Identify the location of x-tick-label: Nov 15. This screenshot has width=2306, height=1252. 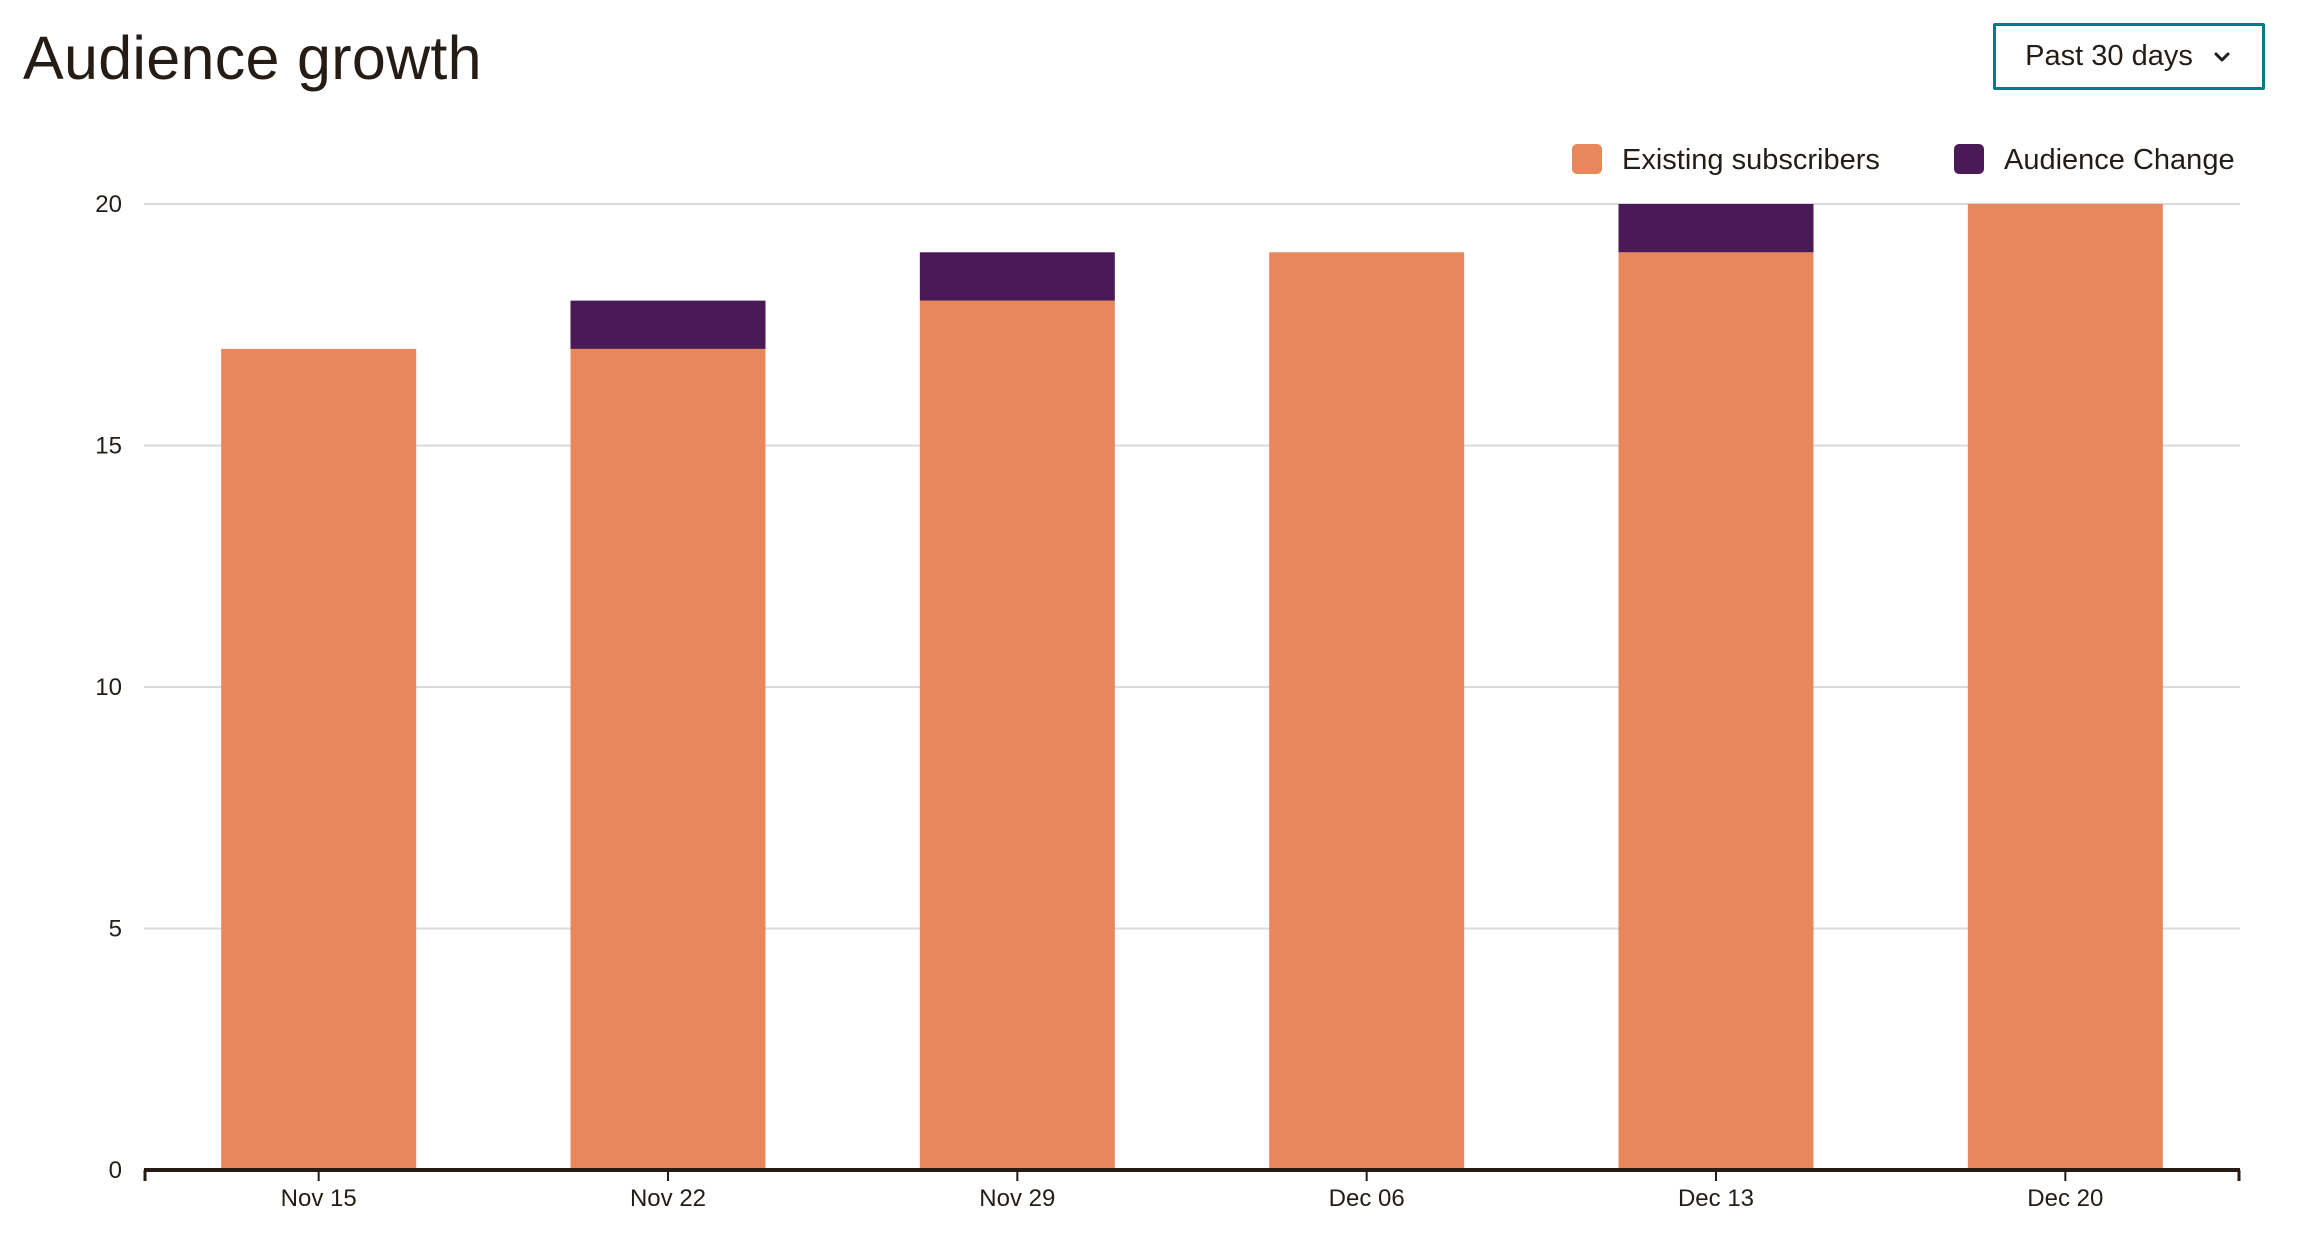
(319, 1198).